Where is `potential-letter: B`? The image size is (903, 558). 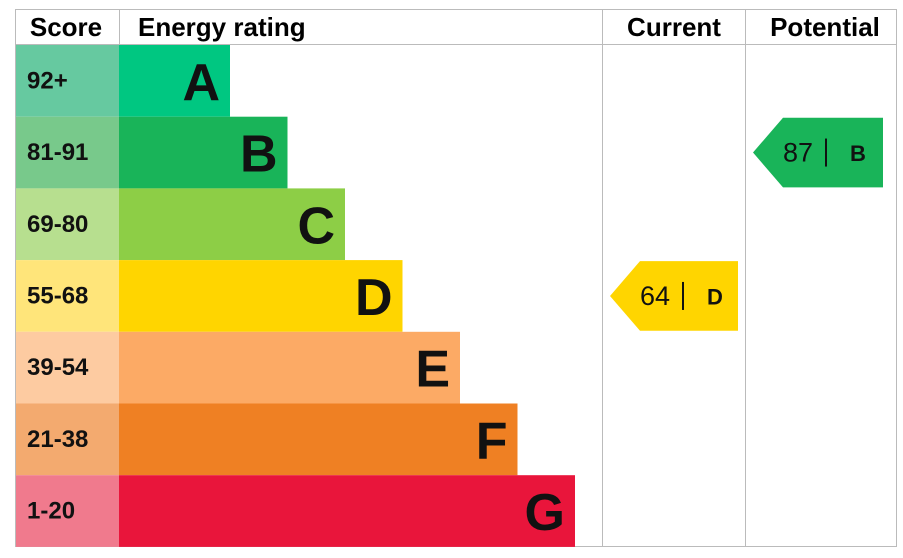
potential-letter: B is located at coordinates (858, 153).